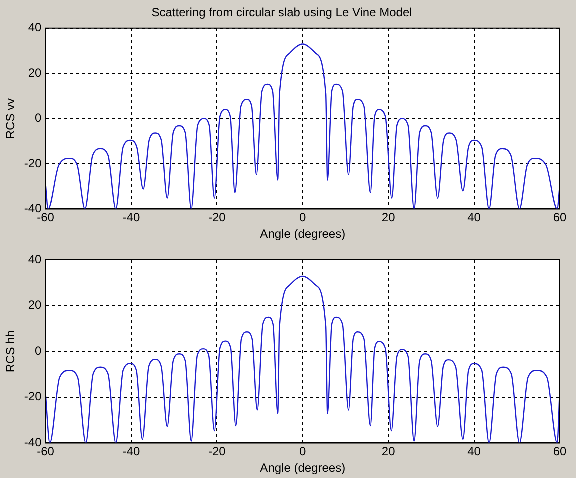 The image size is (576, 478). What do you see at coordinates (11, 119) in the screenshot?
I see `y-axis-title: RCS vv` at bounding box center [11, 119].